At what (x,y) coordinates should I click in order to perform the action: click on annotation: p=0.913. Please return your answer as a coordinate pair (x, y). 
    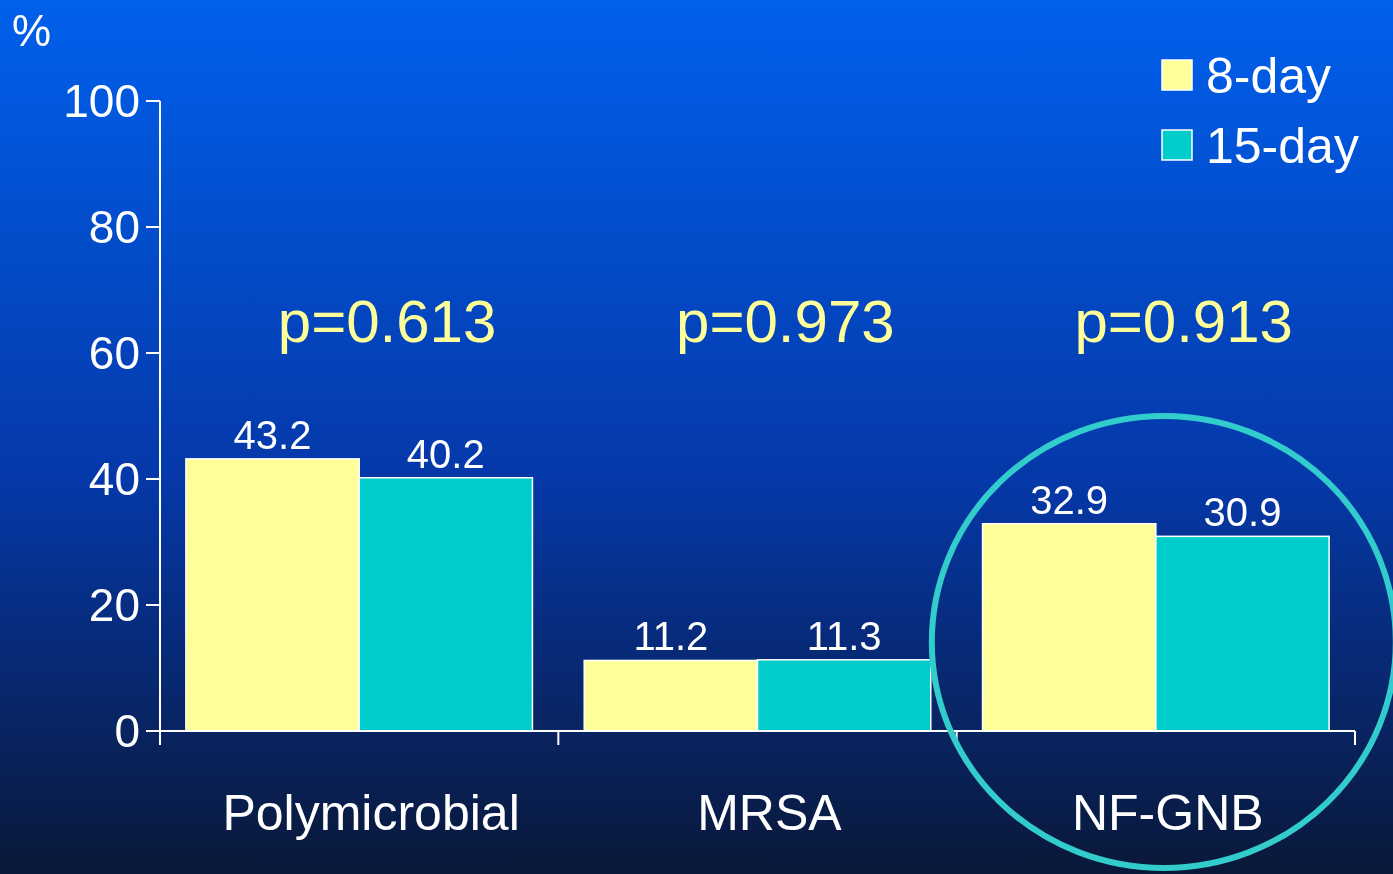
    Looking at the image, I should click on (1183, 321).